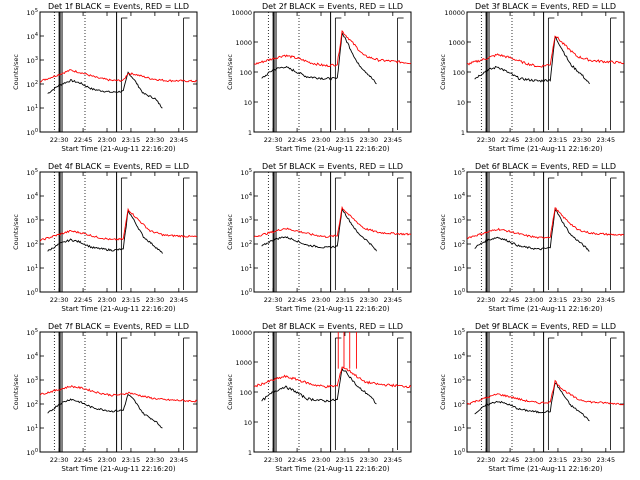  What do you see at coordinates (332, 166) in the screenshot?
I see `chart-title: Det 5f BLACK = Events, RED = LLD` at bounding box center [332, 166].